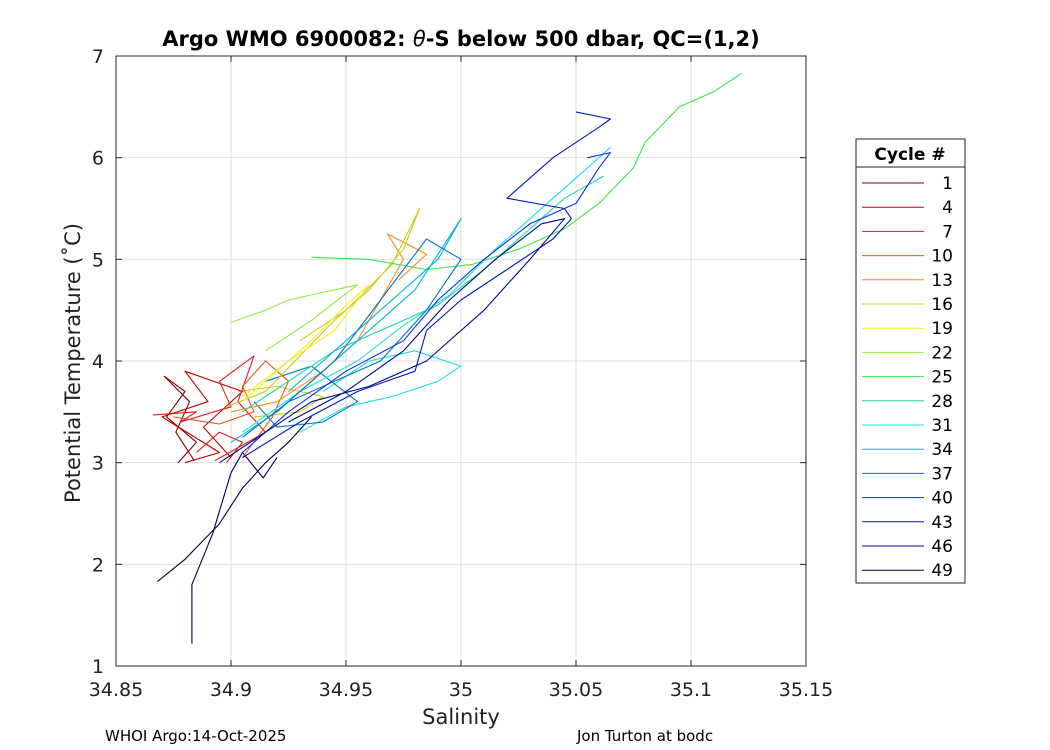 The width and height of the screenshot is (1050, 750). What do you see at coordinates (907, 377) in the screenshot?
I see `legend-items: 1 4 7 10 13 16 19 22 25 28 31 34 37 40 43 46 49` at bounding box center [907, 377].